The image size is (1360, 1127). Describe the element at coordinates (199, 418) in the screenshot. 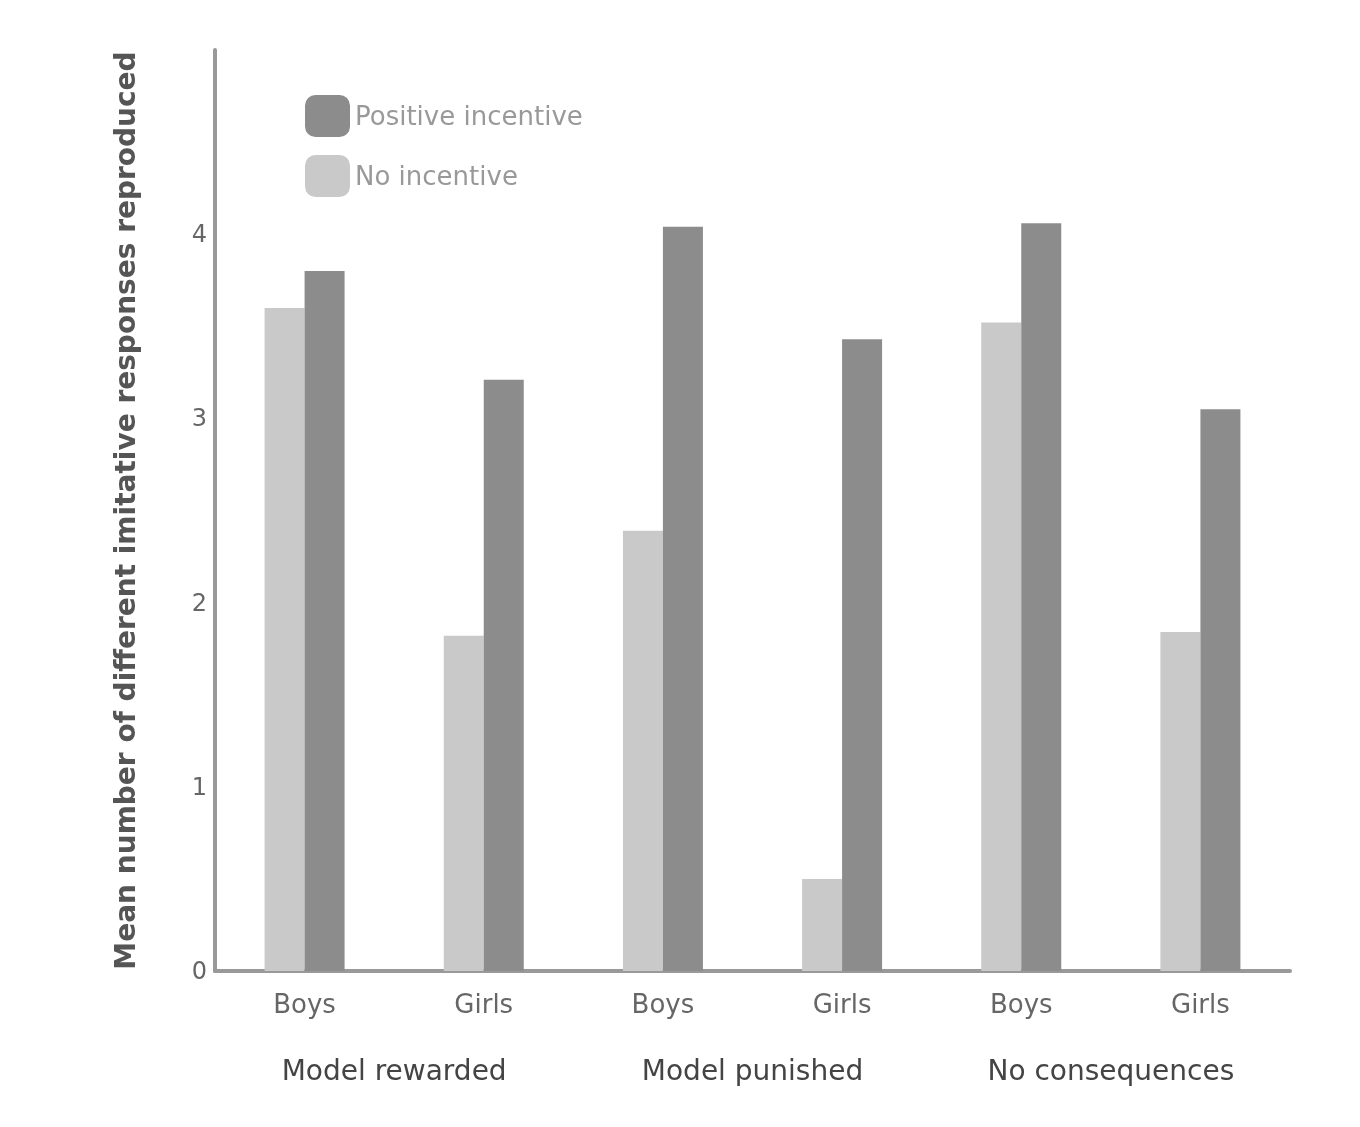

I see `y-tick-label: 3` at that location.